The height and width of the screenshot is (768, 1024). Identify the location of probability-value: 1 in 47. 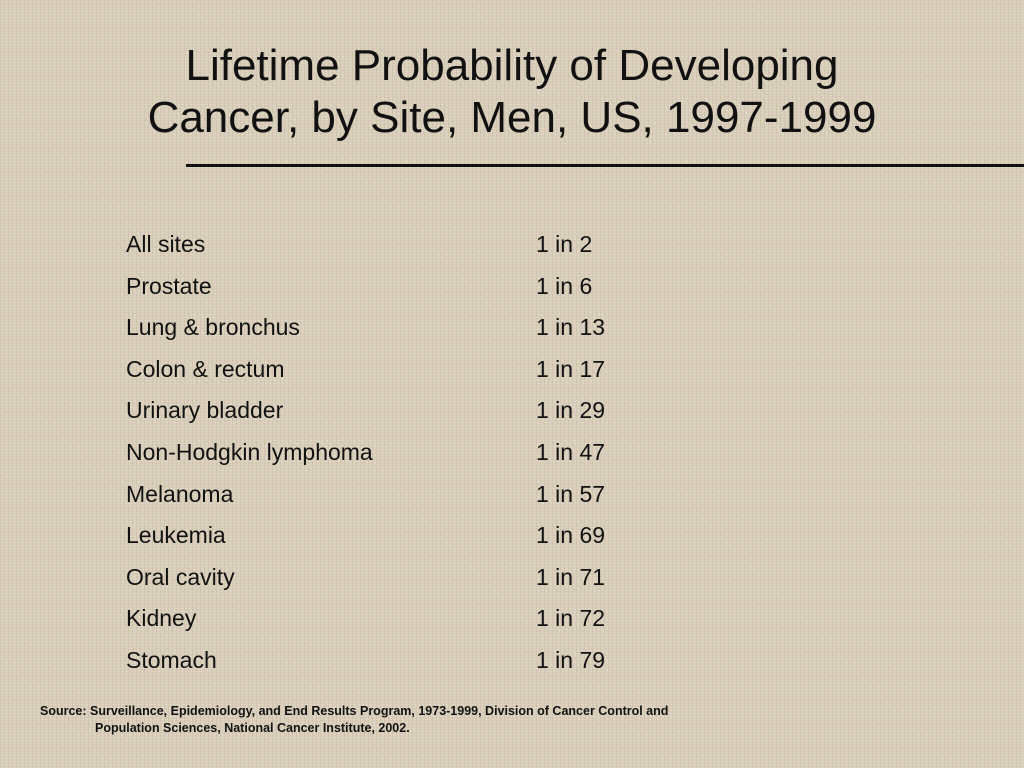
(571, 451).